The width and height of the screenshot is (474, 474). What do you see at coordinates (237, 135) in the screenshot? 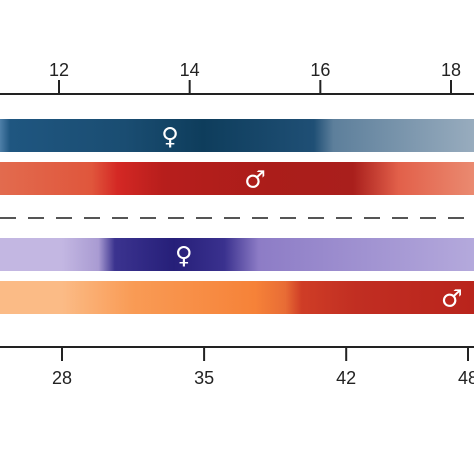
I see `female-bar-top` at bounding box center [237, 135].